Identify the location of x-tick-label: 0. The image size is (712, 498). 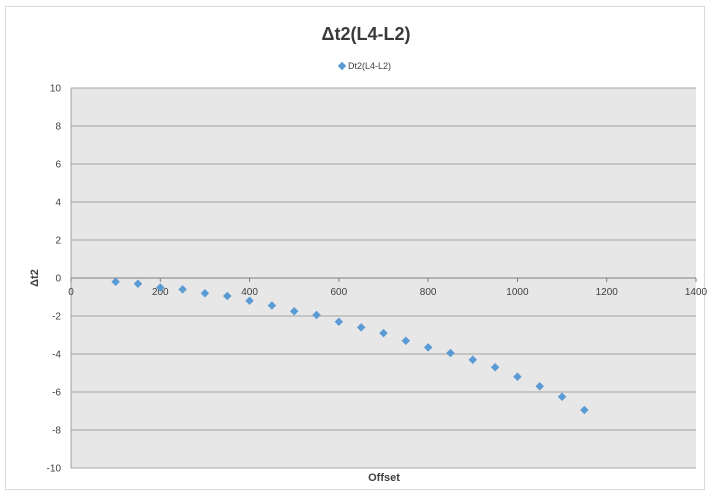
(71, 292).